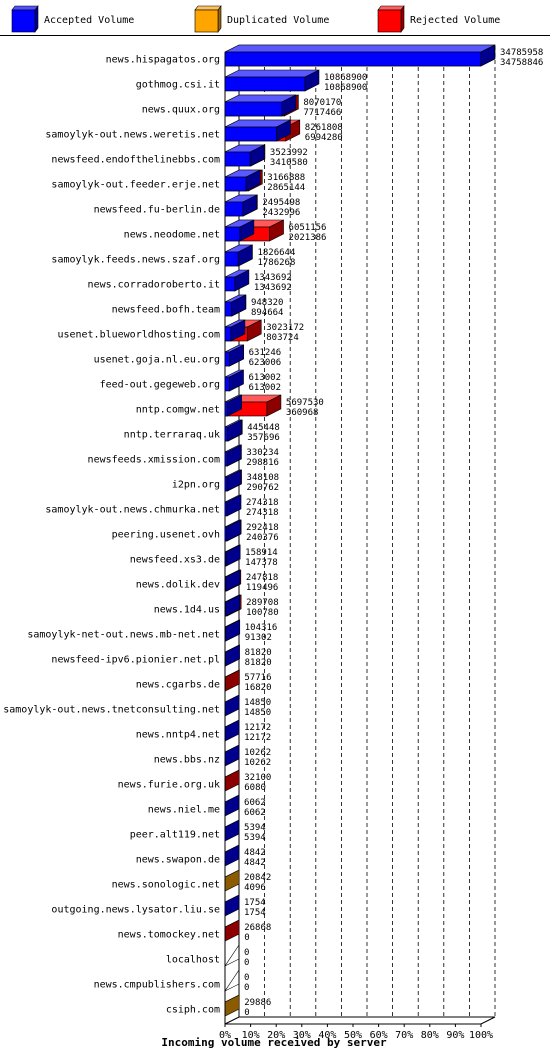 This screenshot has height=1055, width=550. Describe the element at coordinates (360, 1020) in the screenshot. I see `chart-floor` at that location.